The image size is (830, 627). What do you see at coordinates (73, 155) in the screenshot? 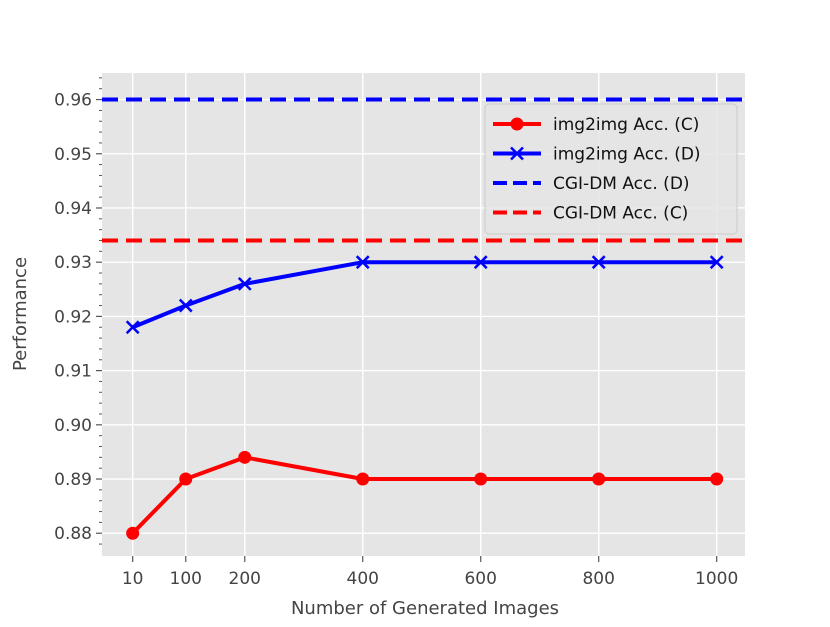
I see `y-tick-label: 0.95` at bounding box center [73, 155].